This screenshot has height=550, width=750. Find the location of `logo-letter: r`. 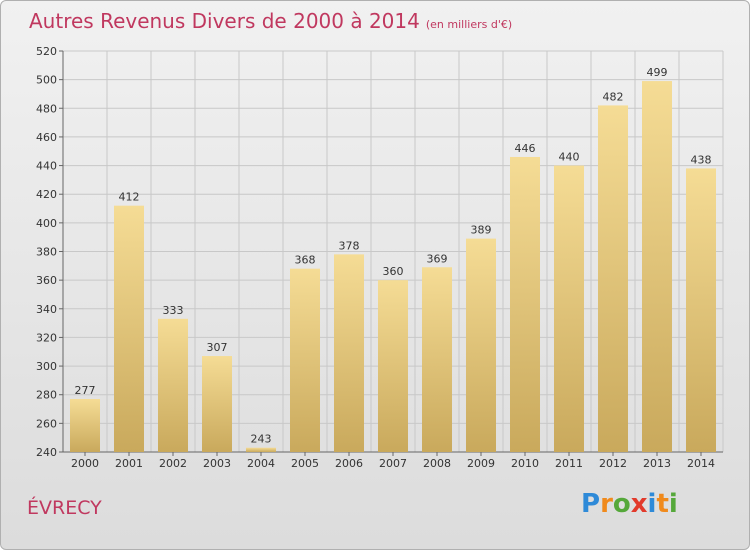

logo-letter: r is located at coordinates (606, 504).